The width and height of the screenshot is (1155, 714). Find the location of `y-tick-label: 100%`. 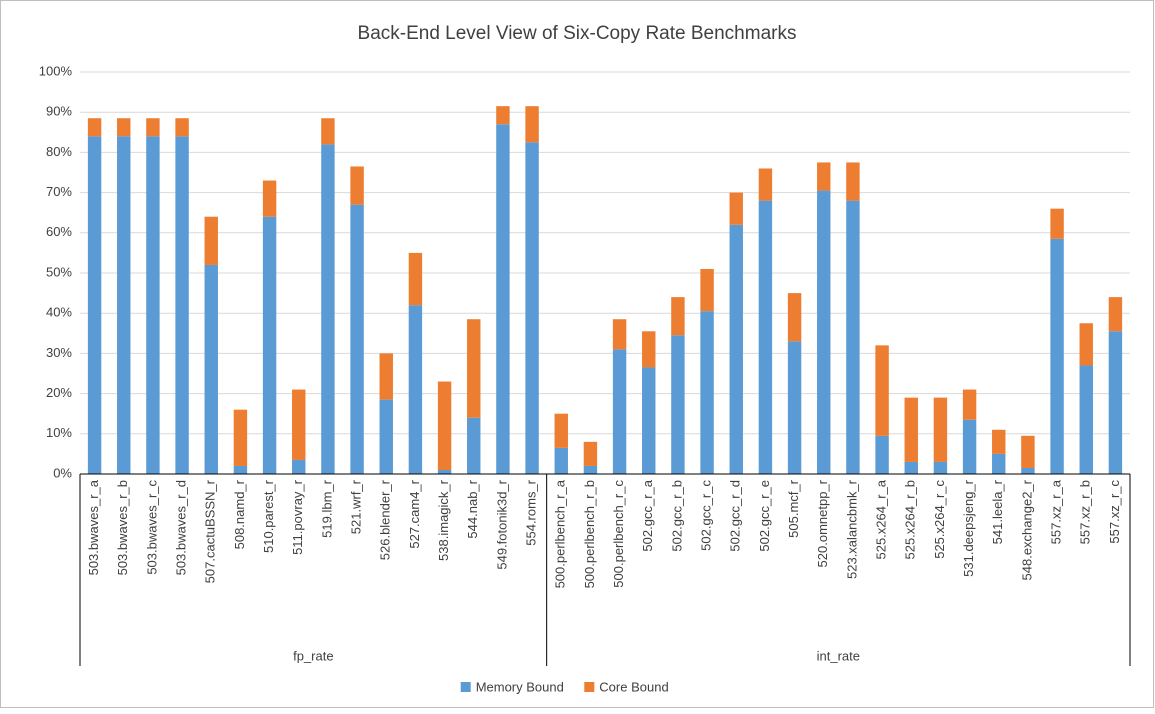

y-tick-label: 100% is located at coordinates (56, 70).